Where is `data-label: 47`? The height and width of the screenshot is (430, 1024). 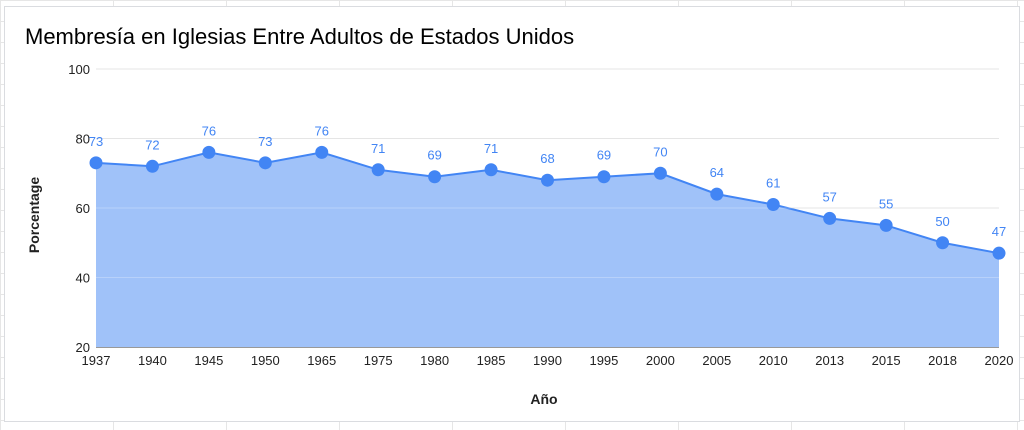
data-label: 47 is located at coordinates (999, 231).